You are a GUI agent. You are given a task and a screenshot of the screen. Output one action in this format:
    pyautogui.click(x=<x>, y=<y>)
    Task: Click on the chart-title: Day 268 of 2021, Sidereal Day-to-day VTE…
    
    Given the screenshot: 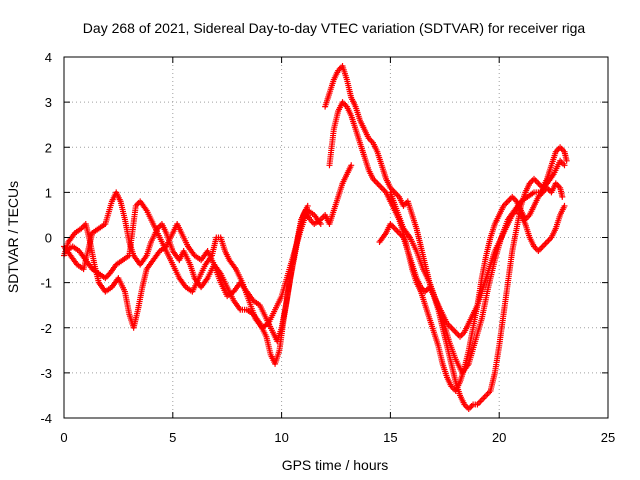 What is the action you would take?
    pyautogui.click(x=334, y=28)
    